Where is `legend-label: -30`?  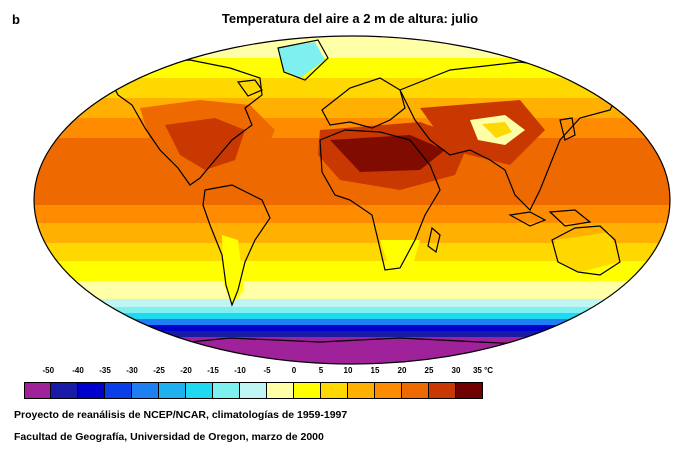
legend-label: -30 is located at coordinates (132, 370).